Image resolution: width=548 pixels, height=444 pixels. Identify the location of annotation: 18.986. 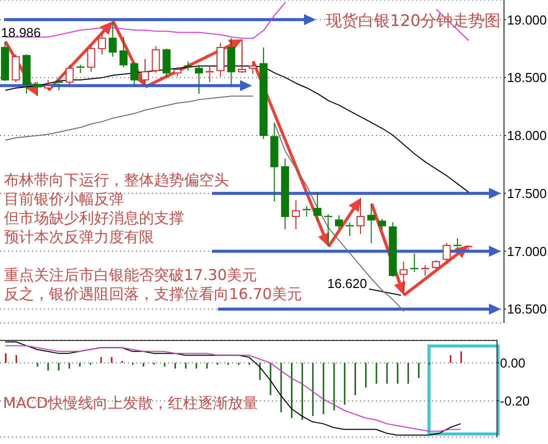
(21, 33).